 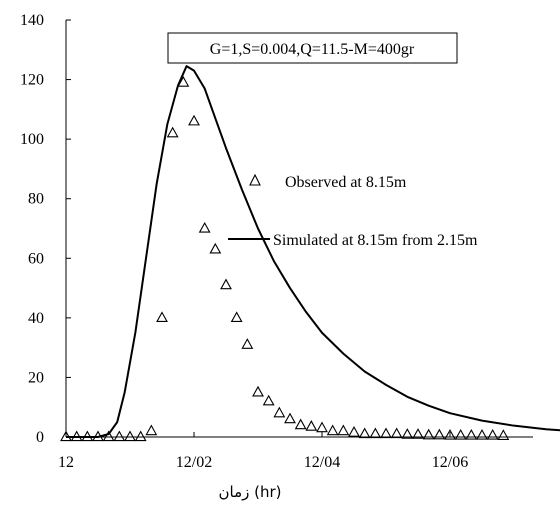 I want to click on chart-annotation: G=1,S=0.004,Q=11.5-M=400gr, so click(x=312, y=48).